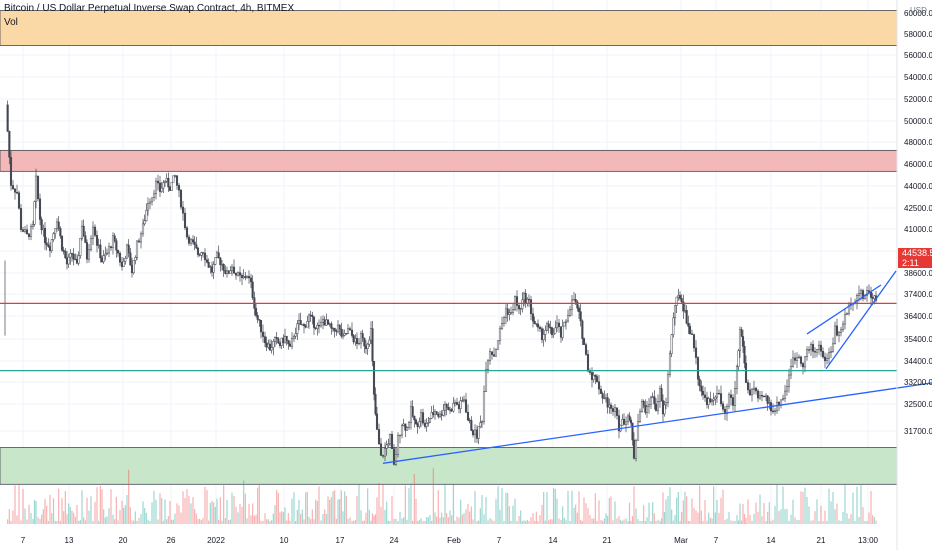  What do you see at coordinates (11, 22) in the screenshot?
I see `volume-label: Vol` at bounding box center [11, 22].